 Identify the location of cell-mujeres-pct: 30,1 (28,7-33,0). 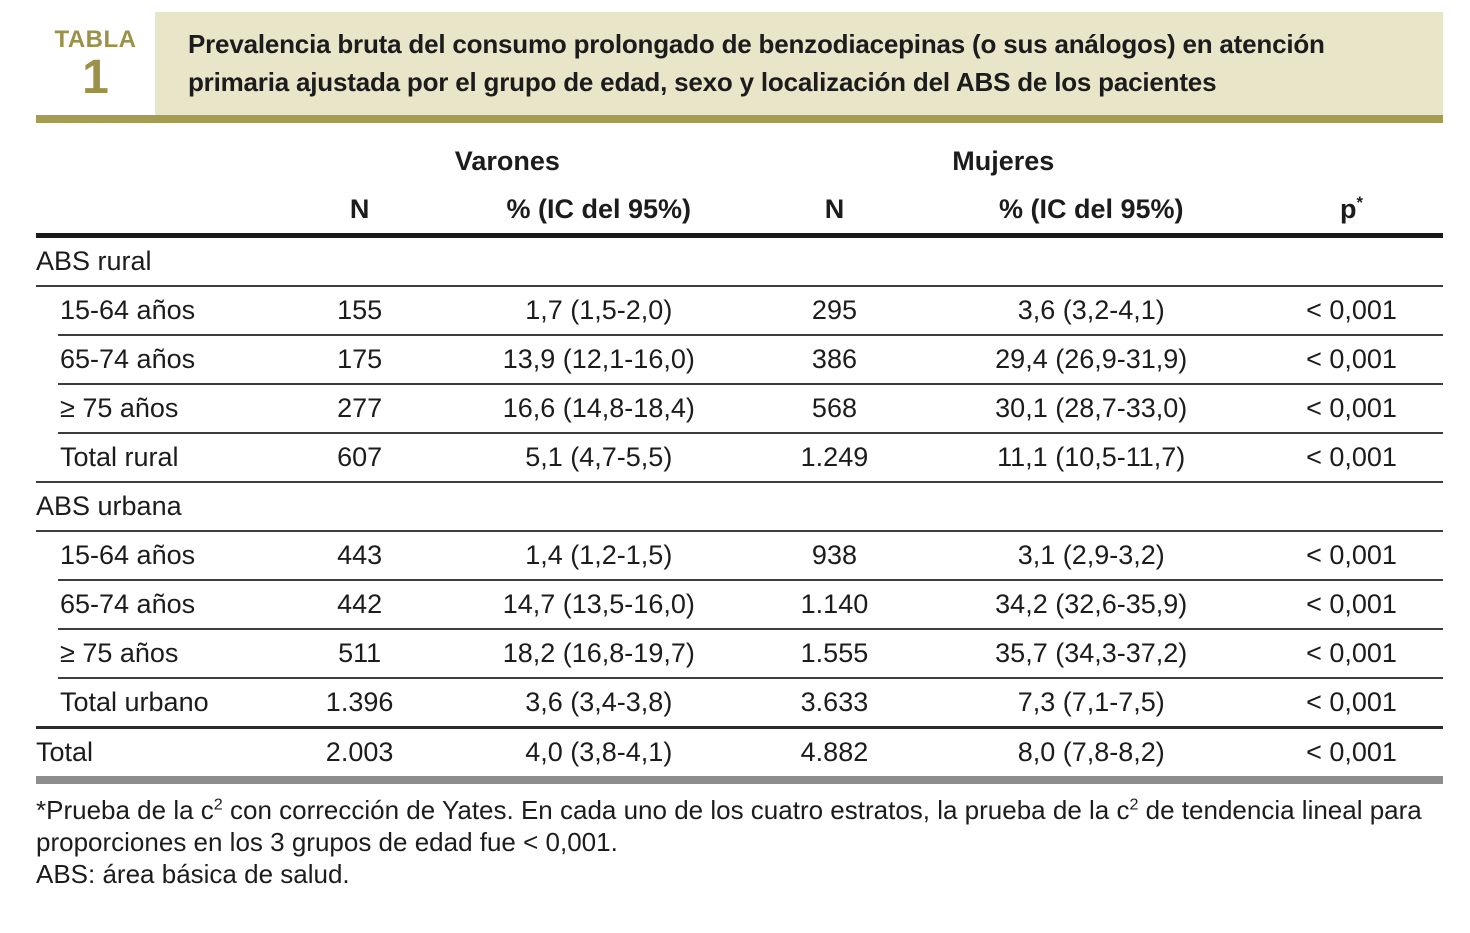
(1091, 408).